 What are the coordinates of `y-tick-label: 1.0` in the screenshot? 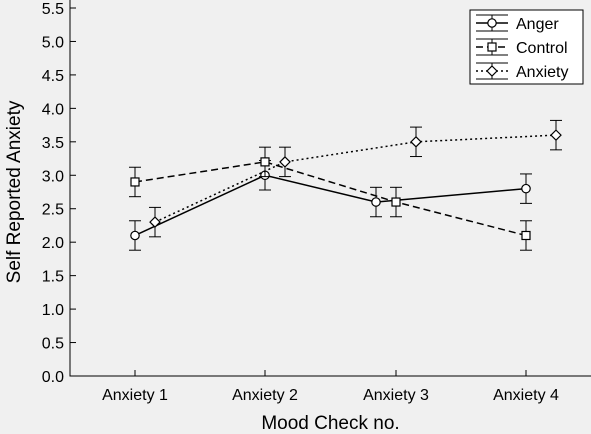 It's located at (53, 310).